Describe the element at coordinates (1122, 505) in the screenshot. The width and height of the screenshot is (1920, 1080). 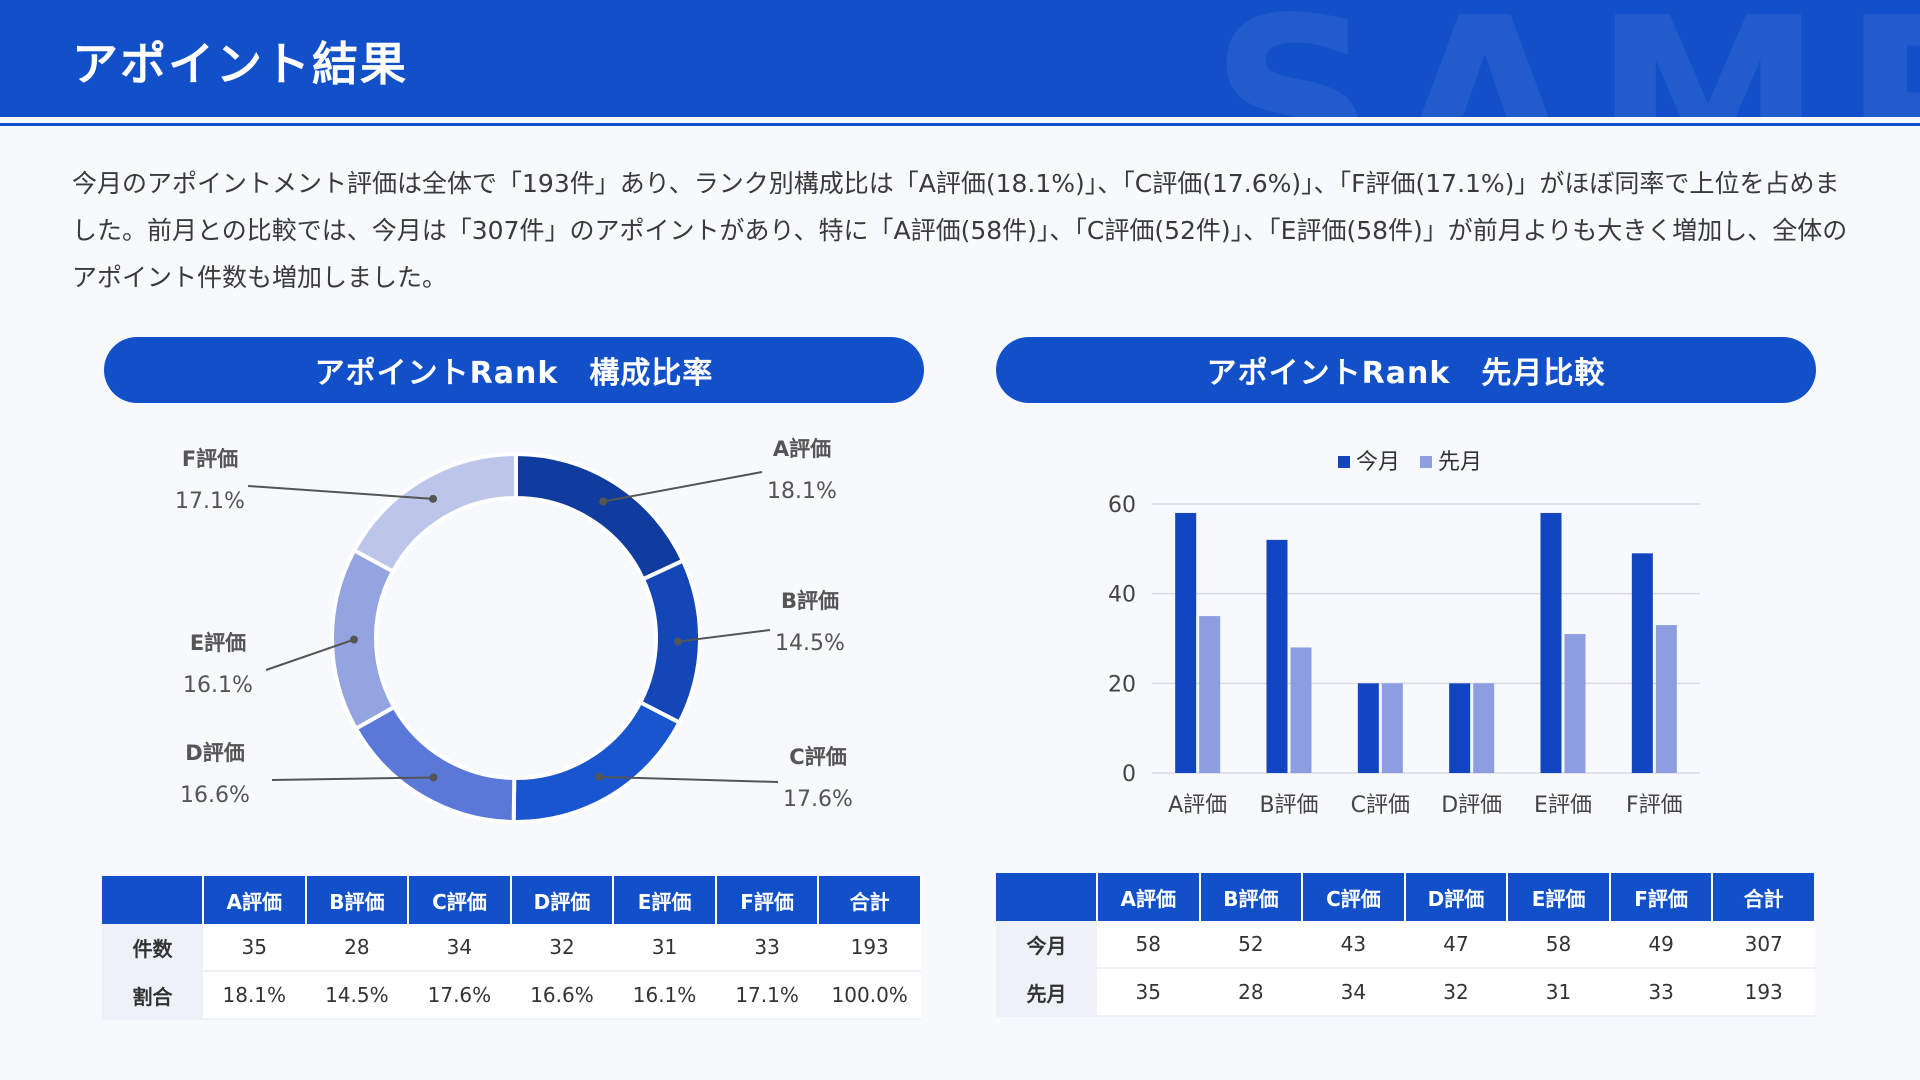
I see `y-tick-label: 60` at that location.